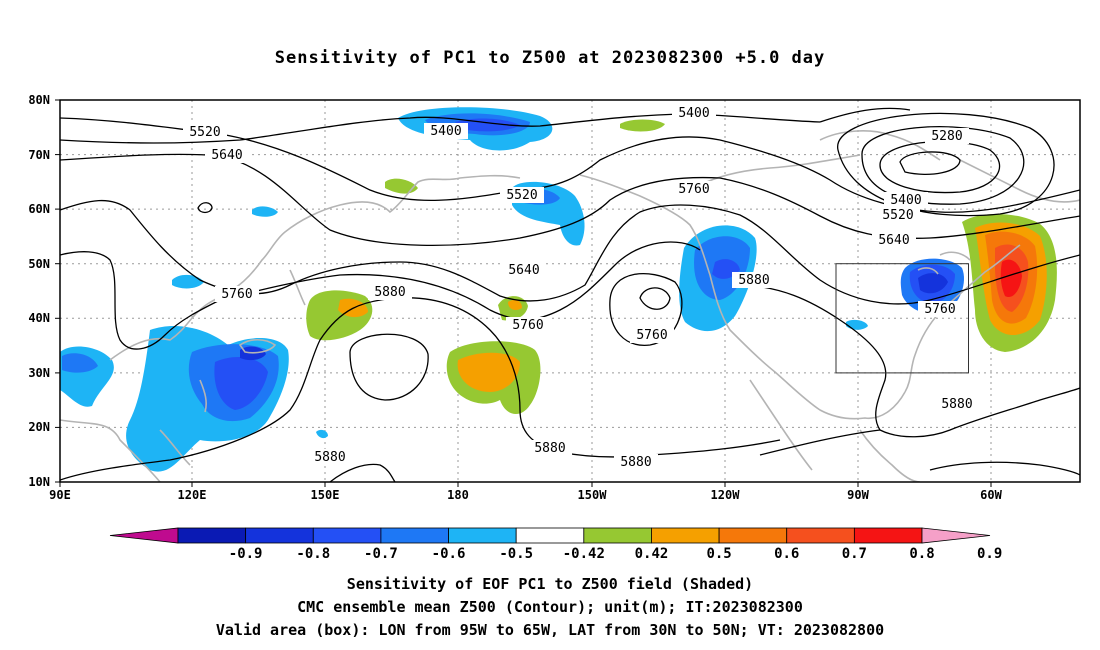 Image resolution: width=1100 pixels, height=650 pixels. What do you see at coordinates (858, 495) in the screenshot?
I see `lon-tick-label: 90W` at bounding box center [858, 495].